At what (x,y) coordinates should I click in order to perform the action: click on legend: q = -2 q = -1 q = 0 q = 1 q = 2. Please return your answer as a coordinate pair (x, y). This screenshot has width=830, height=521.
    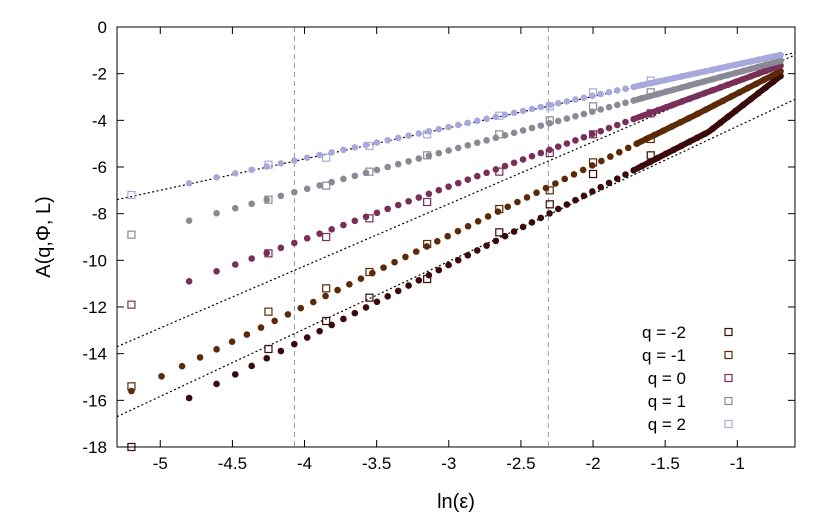
    Looking at the image, I should click on (687, 378).